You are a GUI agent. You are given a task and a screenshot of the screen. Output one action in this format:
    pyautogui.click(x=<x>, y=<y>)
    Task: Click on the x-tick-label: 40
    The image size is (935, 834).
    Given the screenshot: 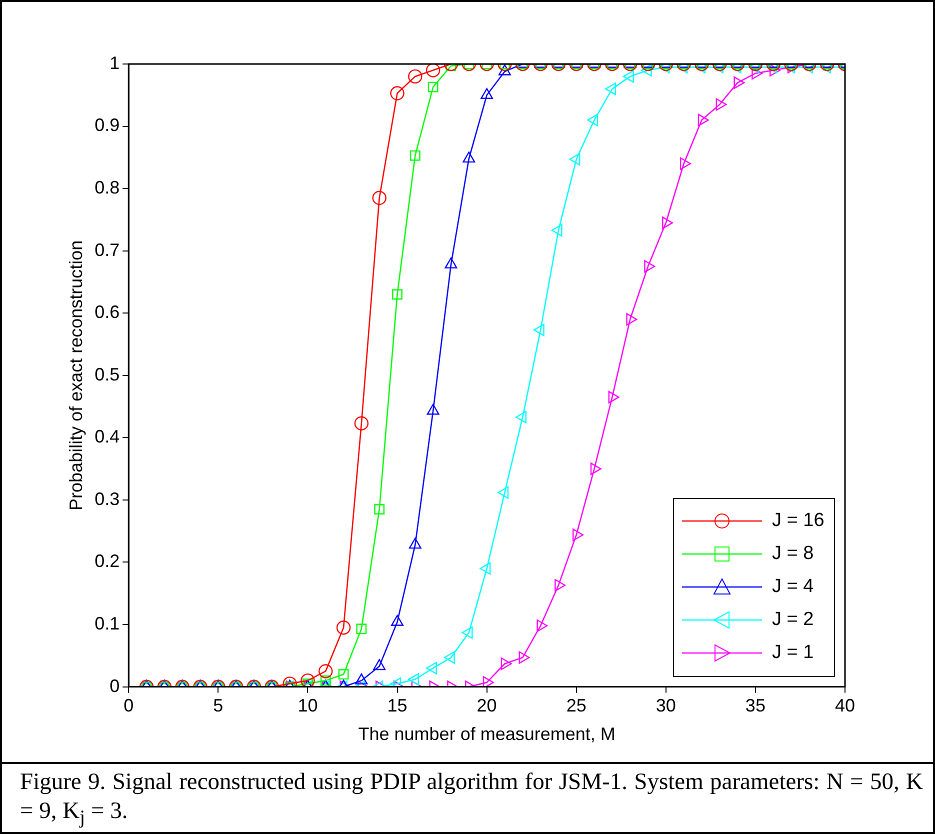 What is the action you would take?
    pyautogui.click(x=845, y=706)
    